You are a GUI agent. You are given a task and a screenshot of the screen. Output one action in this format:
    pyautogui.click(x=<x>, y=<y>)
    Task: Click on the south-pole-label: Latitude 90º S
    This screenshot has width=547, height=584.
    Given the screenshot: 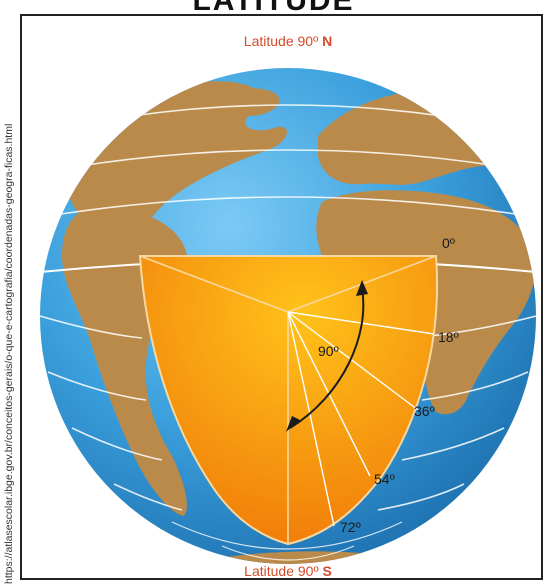 What is the action you would take?
    pyautogui.click(x=288, y=571)
    